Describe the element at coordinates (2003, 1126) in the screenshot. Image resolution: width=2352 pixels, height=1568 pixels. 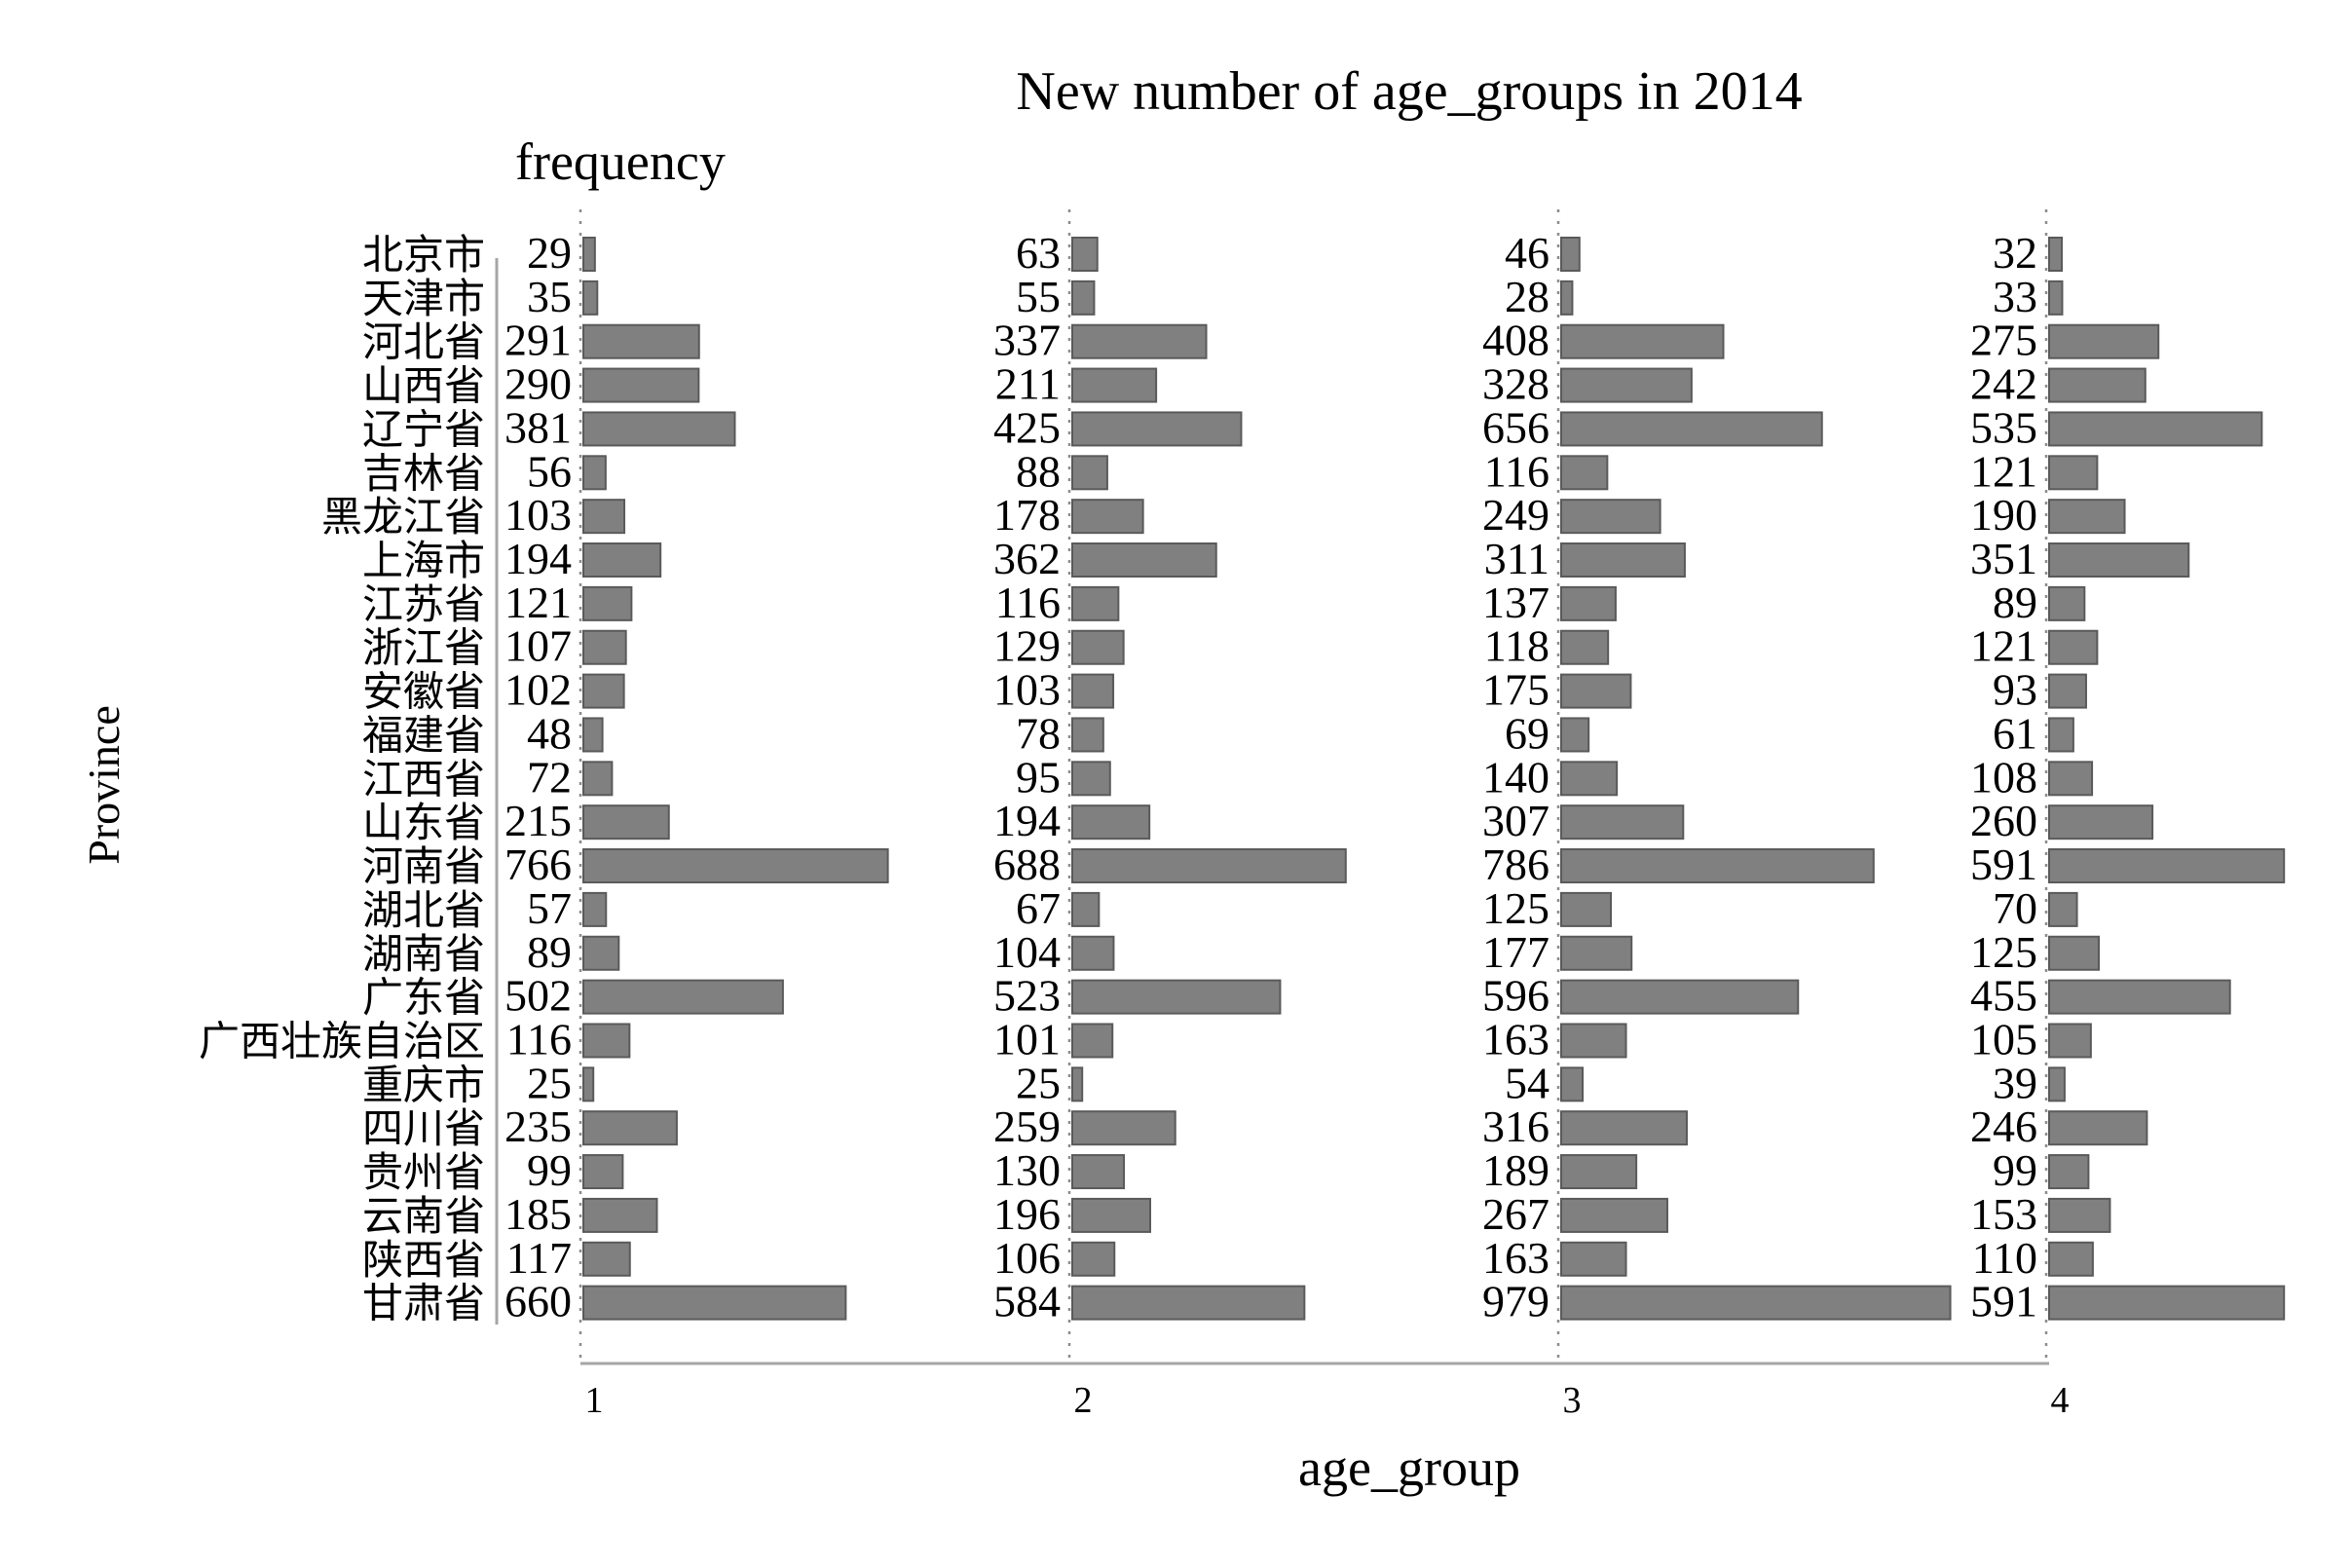
I see `value-label-ag4-row21: 246` at that location.